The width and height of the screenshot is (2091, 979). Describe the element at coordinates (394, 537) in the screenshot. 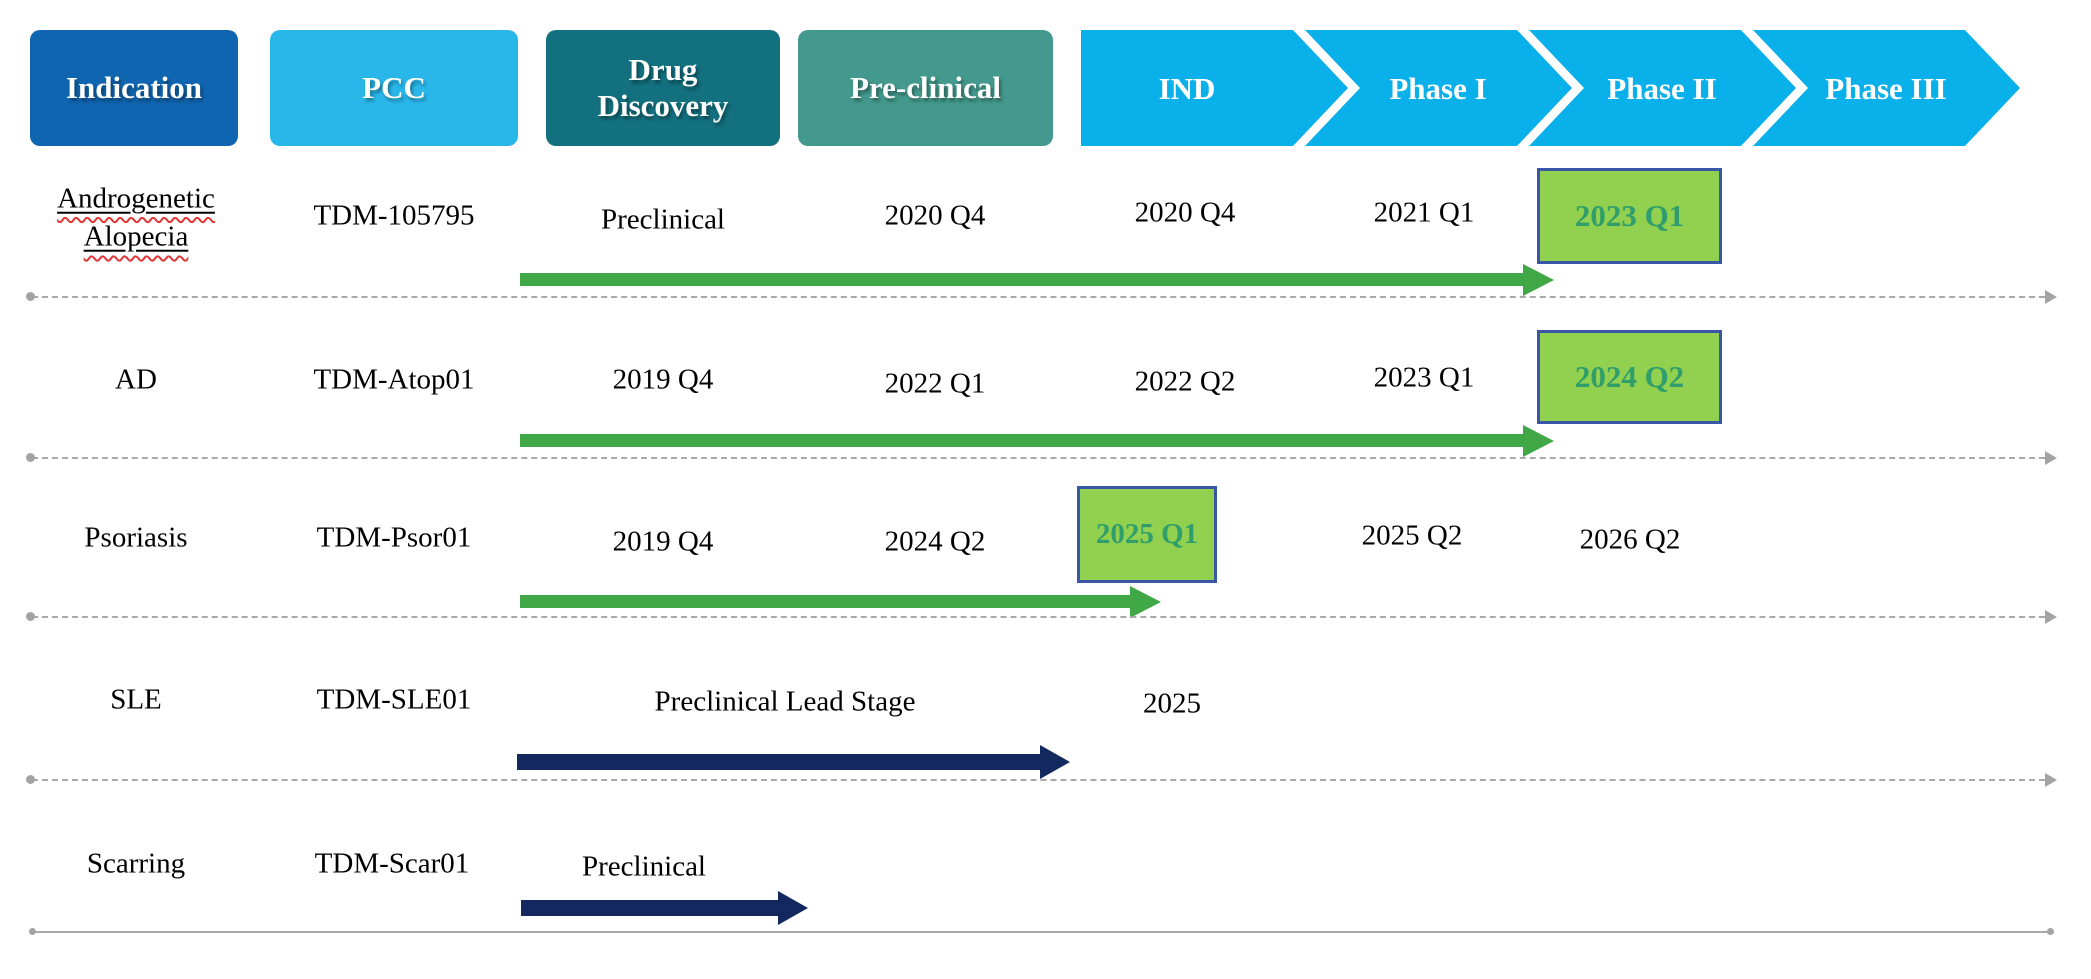

I see `pcc-label: TDM-Psor01` at that location.